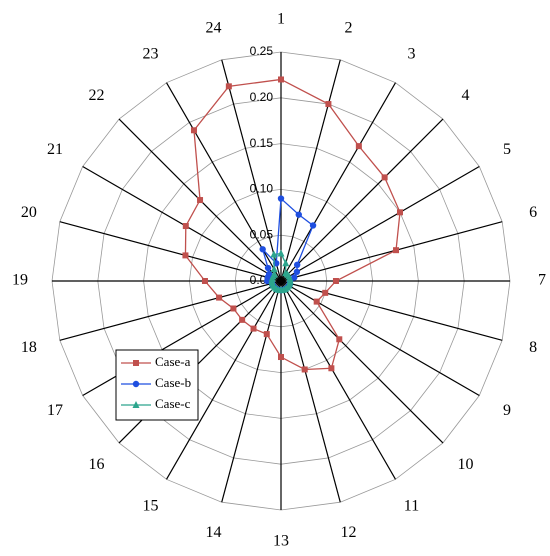 This screenshot has width=550, height=556. Describe the element at coordinates (96, 95) in the screenshot. I see `category-label: 22` at that location.